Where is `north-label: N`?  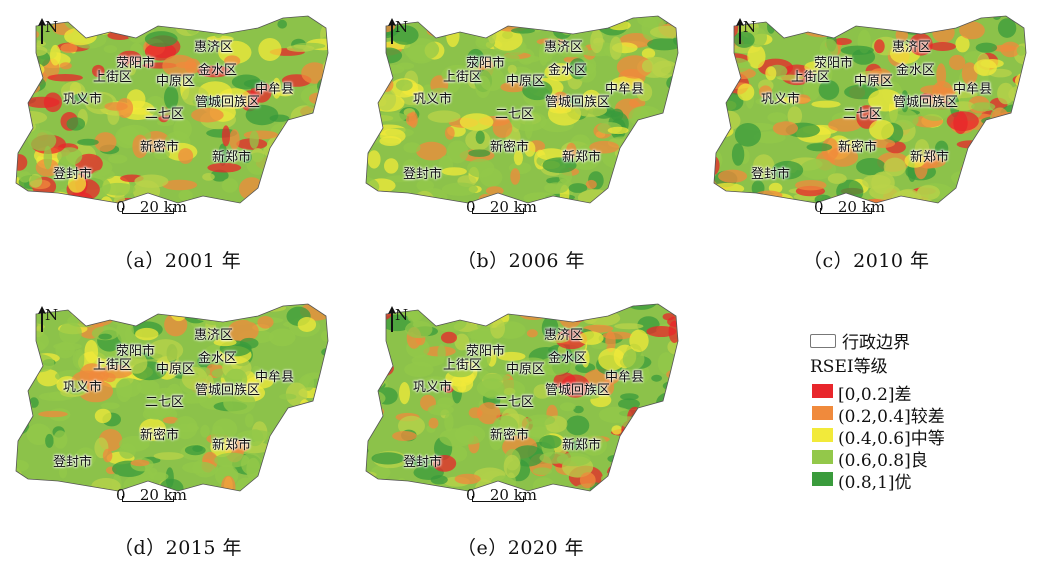
north-label: N is located at coordinates (52, 315).